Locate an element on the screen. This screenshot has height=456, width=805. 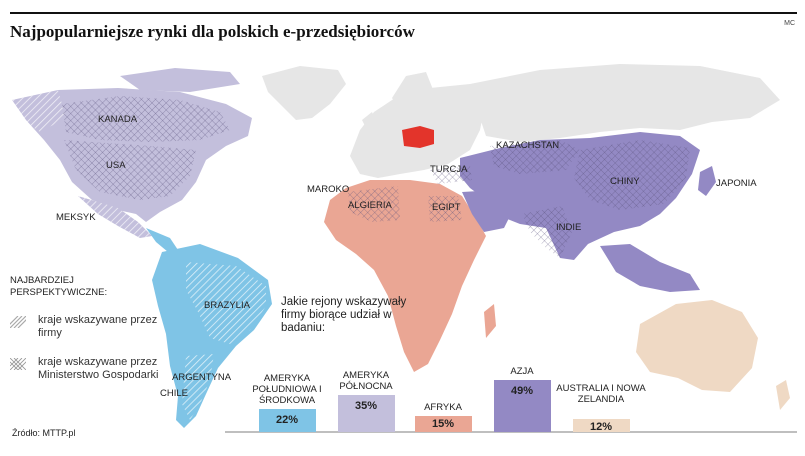
greenland-shape is located at coordinates (304, 93).